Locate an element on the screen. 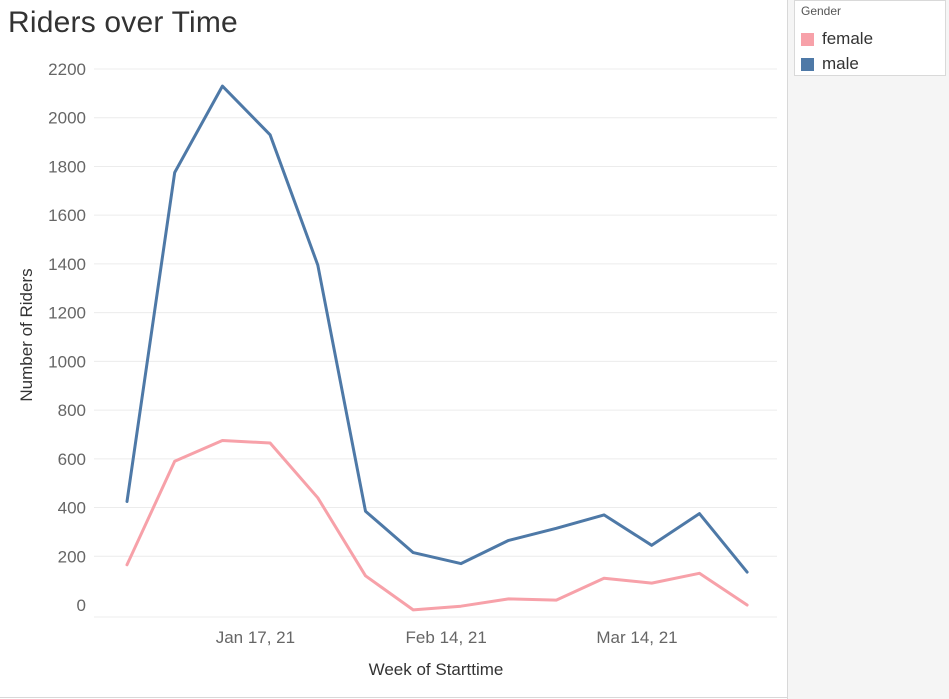  legend-item-female: female is located at coordinates (837, 39).